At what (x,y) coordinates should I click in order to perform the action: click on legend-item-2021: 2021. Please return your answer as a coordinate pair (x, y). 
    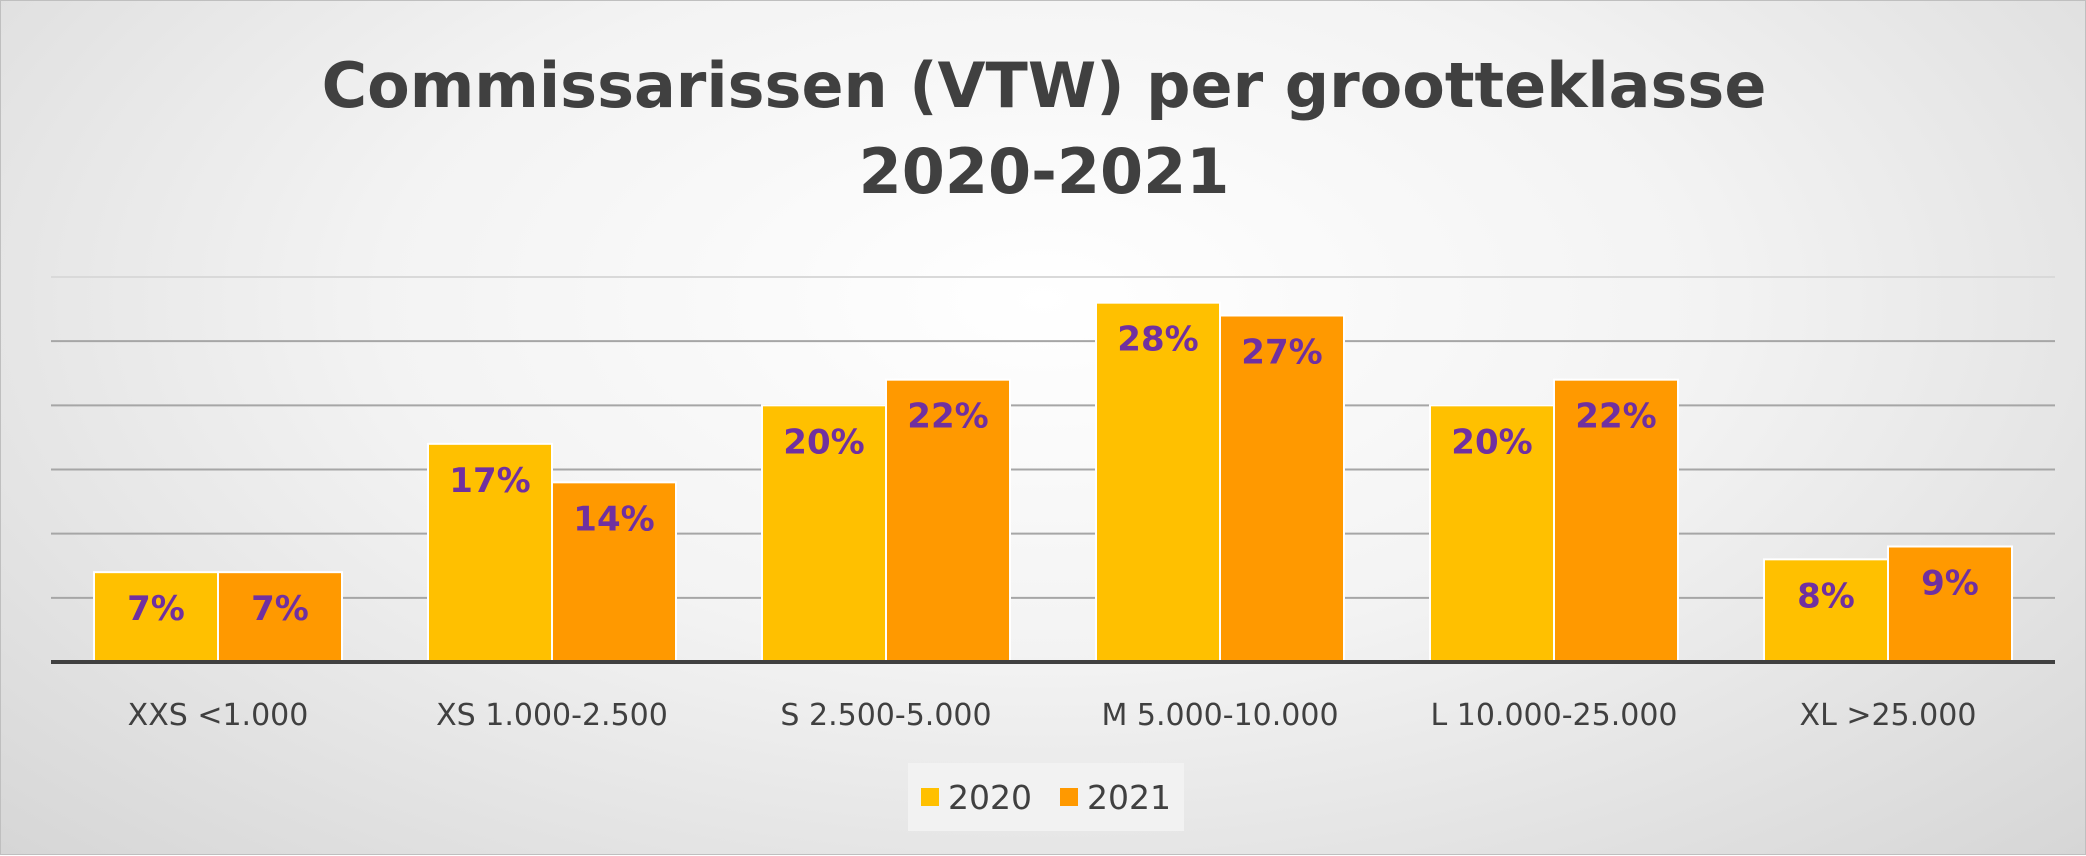
    Looking at the image, I should click on (1115, 797).